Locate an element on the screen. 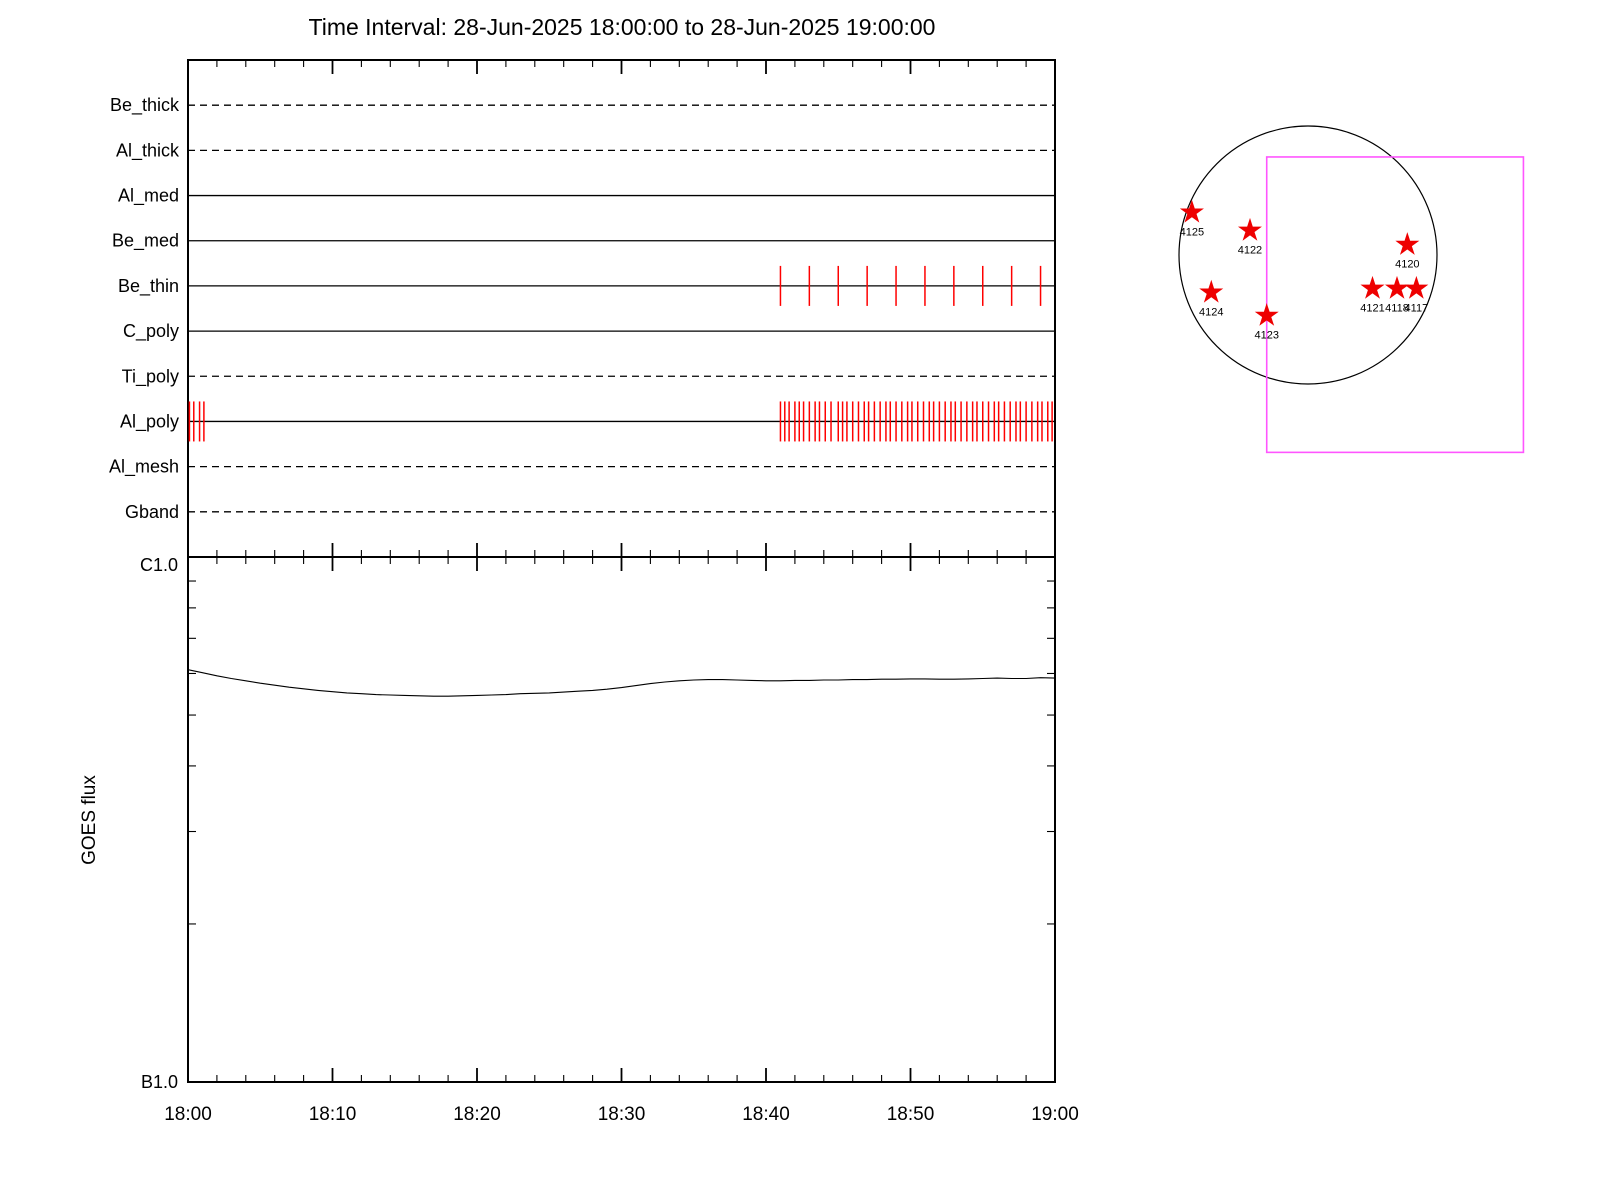 The image size is (1600, 1200). active-region-label: 4117 is located at coordinates (1417, 309).